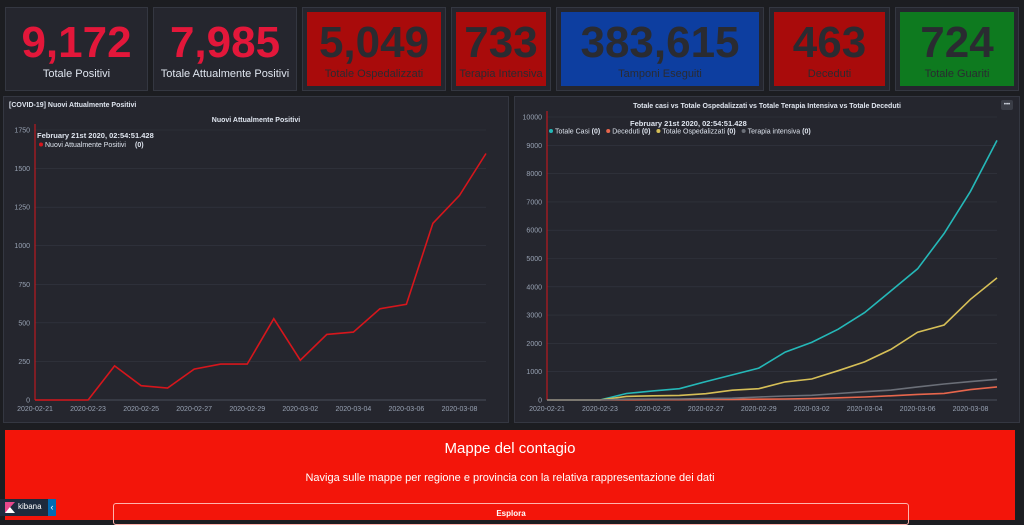  Describe the element at coordinates (534, 202) in the screenshot. I see `y-tick-label: 7000` at that location.